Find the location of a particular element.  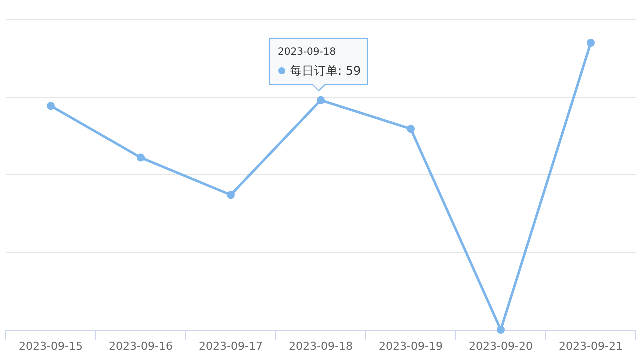

annotation: 每日订单: 59 is located at coordinates (326, 71).